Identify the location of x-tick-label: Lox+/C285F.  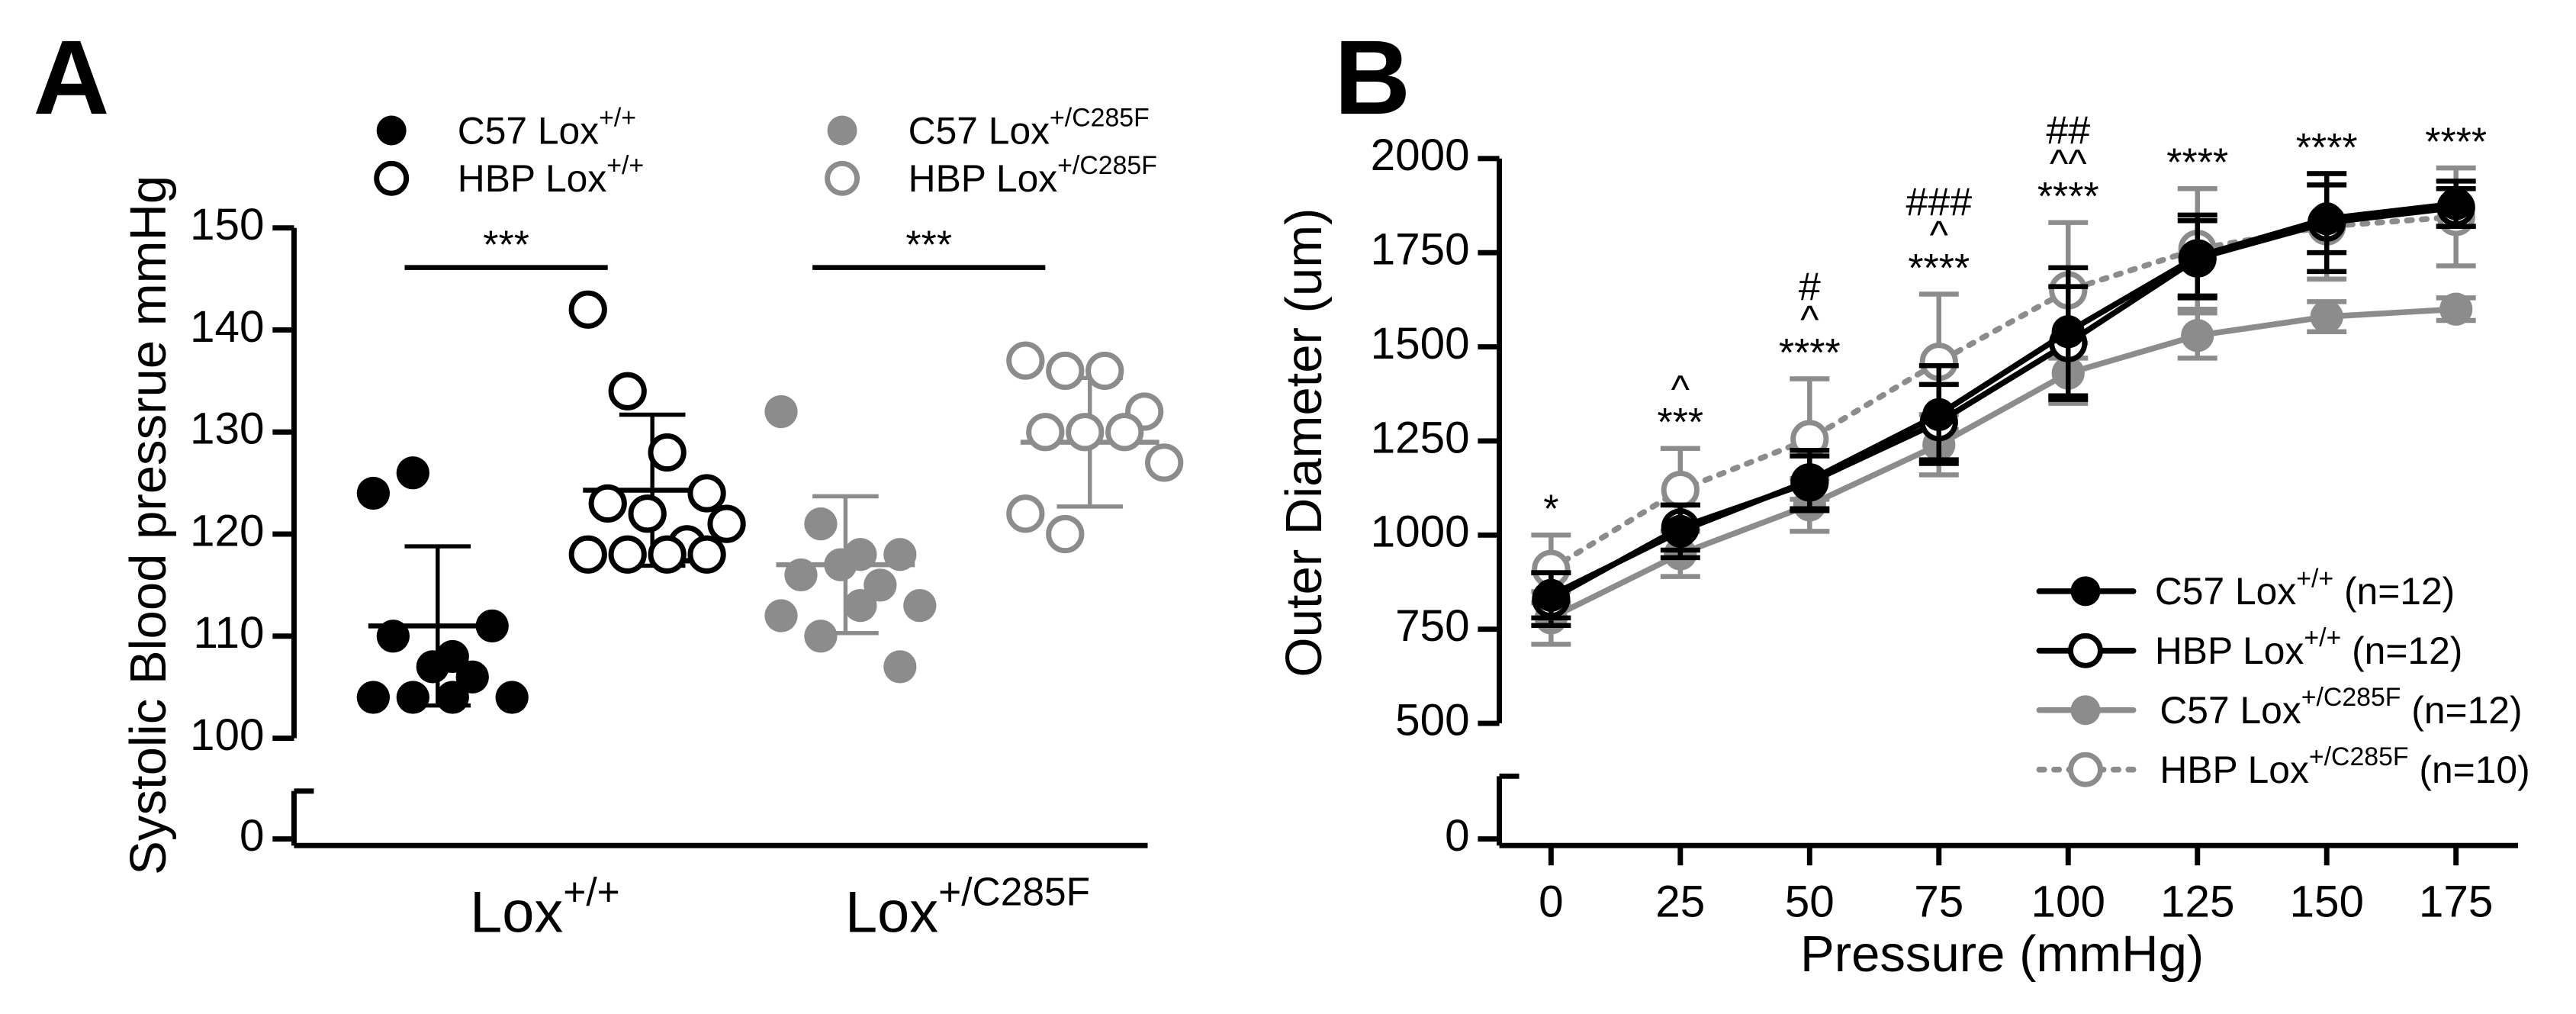
(968, 907).